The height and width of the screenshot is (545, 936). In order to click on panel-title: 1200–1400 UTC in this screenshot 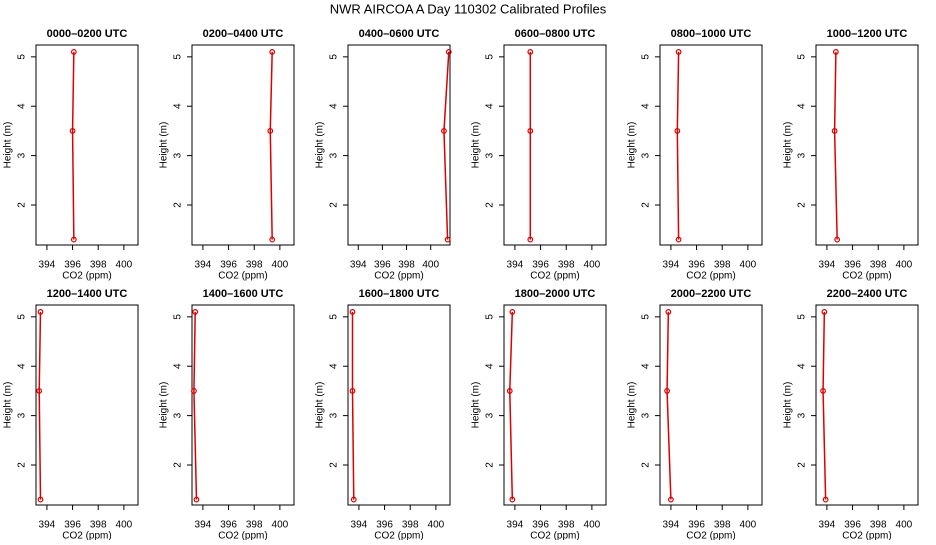, I will do `click(87, 294)`.